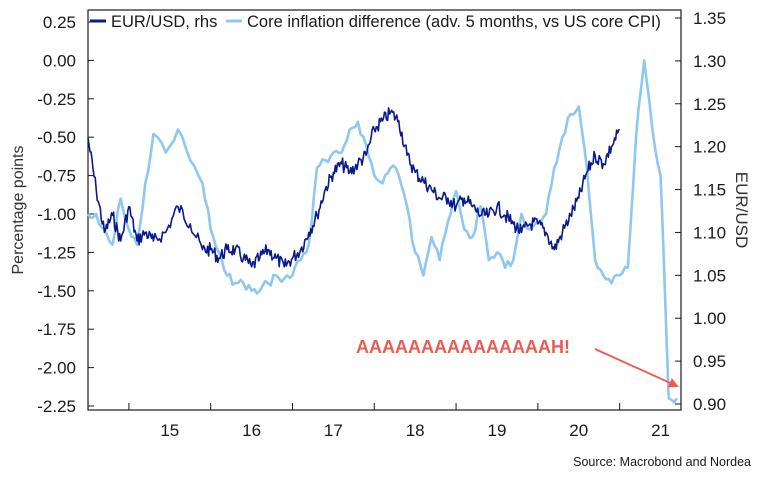 This screenshot has width=762, height=481. I want to click on right-tick-label: 0.95, so click(709, 361).